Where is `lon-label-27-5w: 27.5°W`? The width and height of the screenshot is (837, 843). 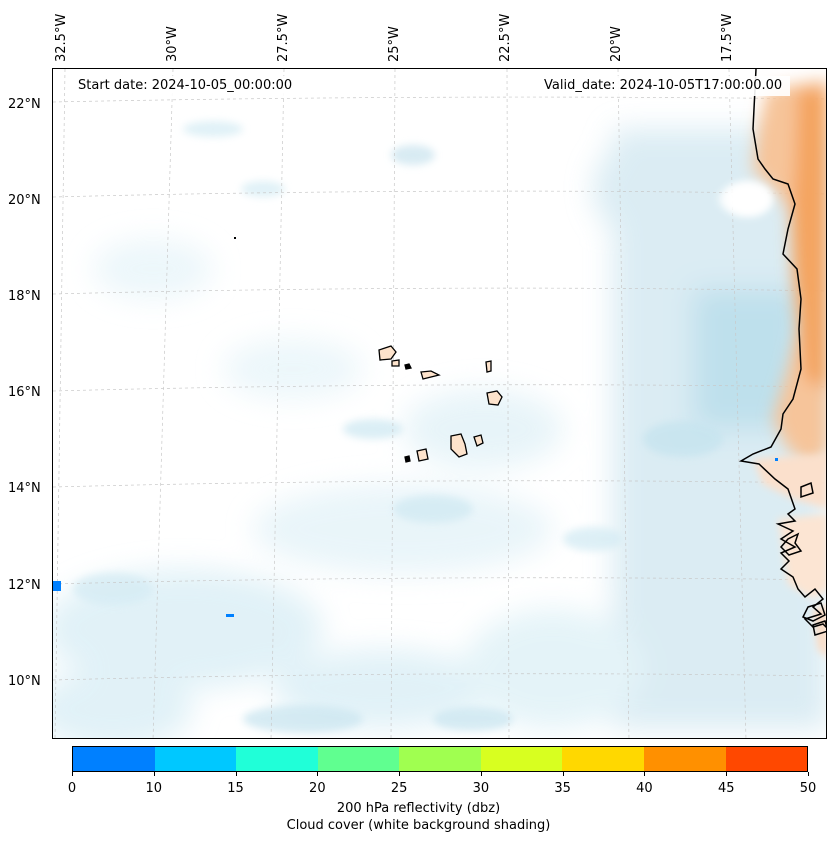 lon-label-27-5w: 27.5°W is located at coordinates (283, 37).